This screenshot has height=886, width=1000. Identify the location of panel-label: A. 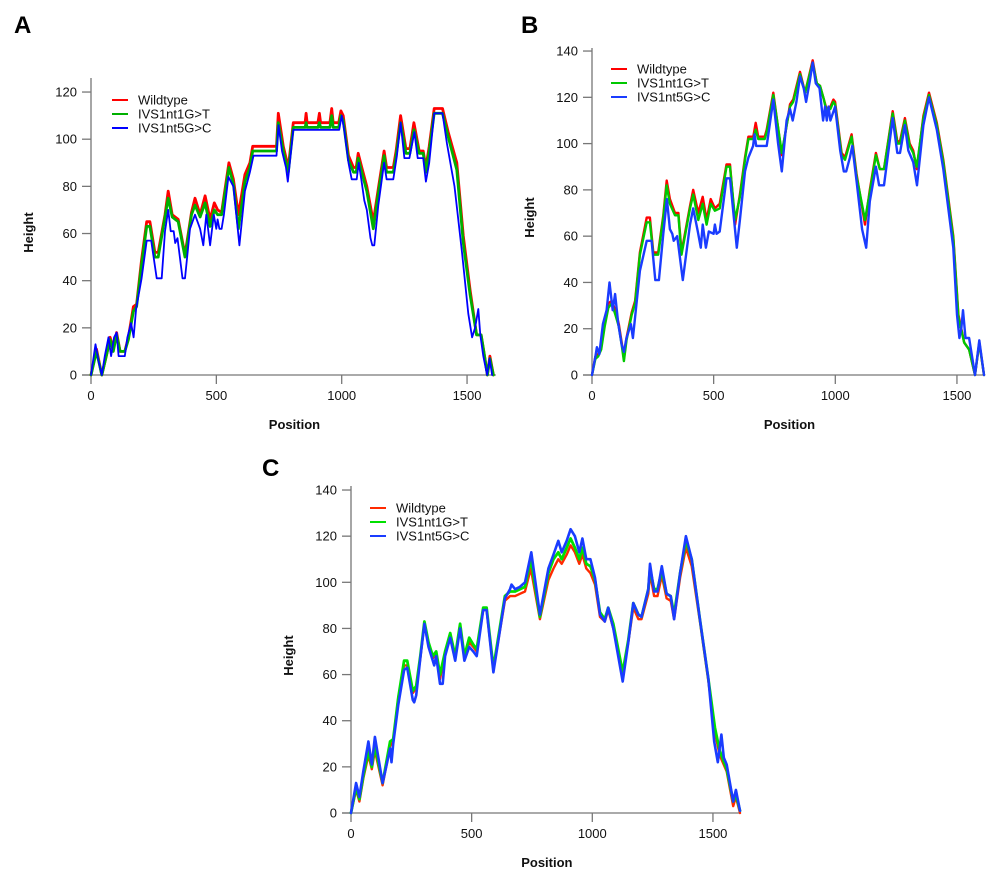
(22, 25).